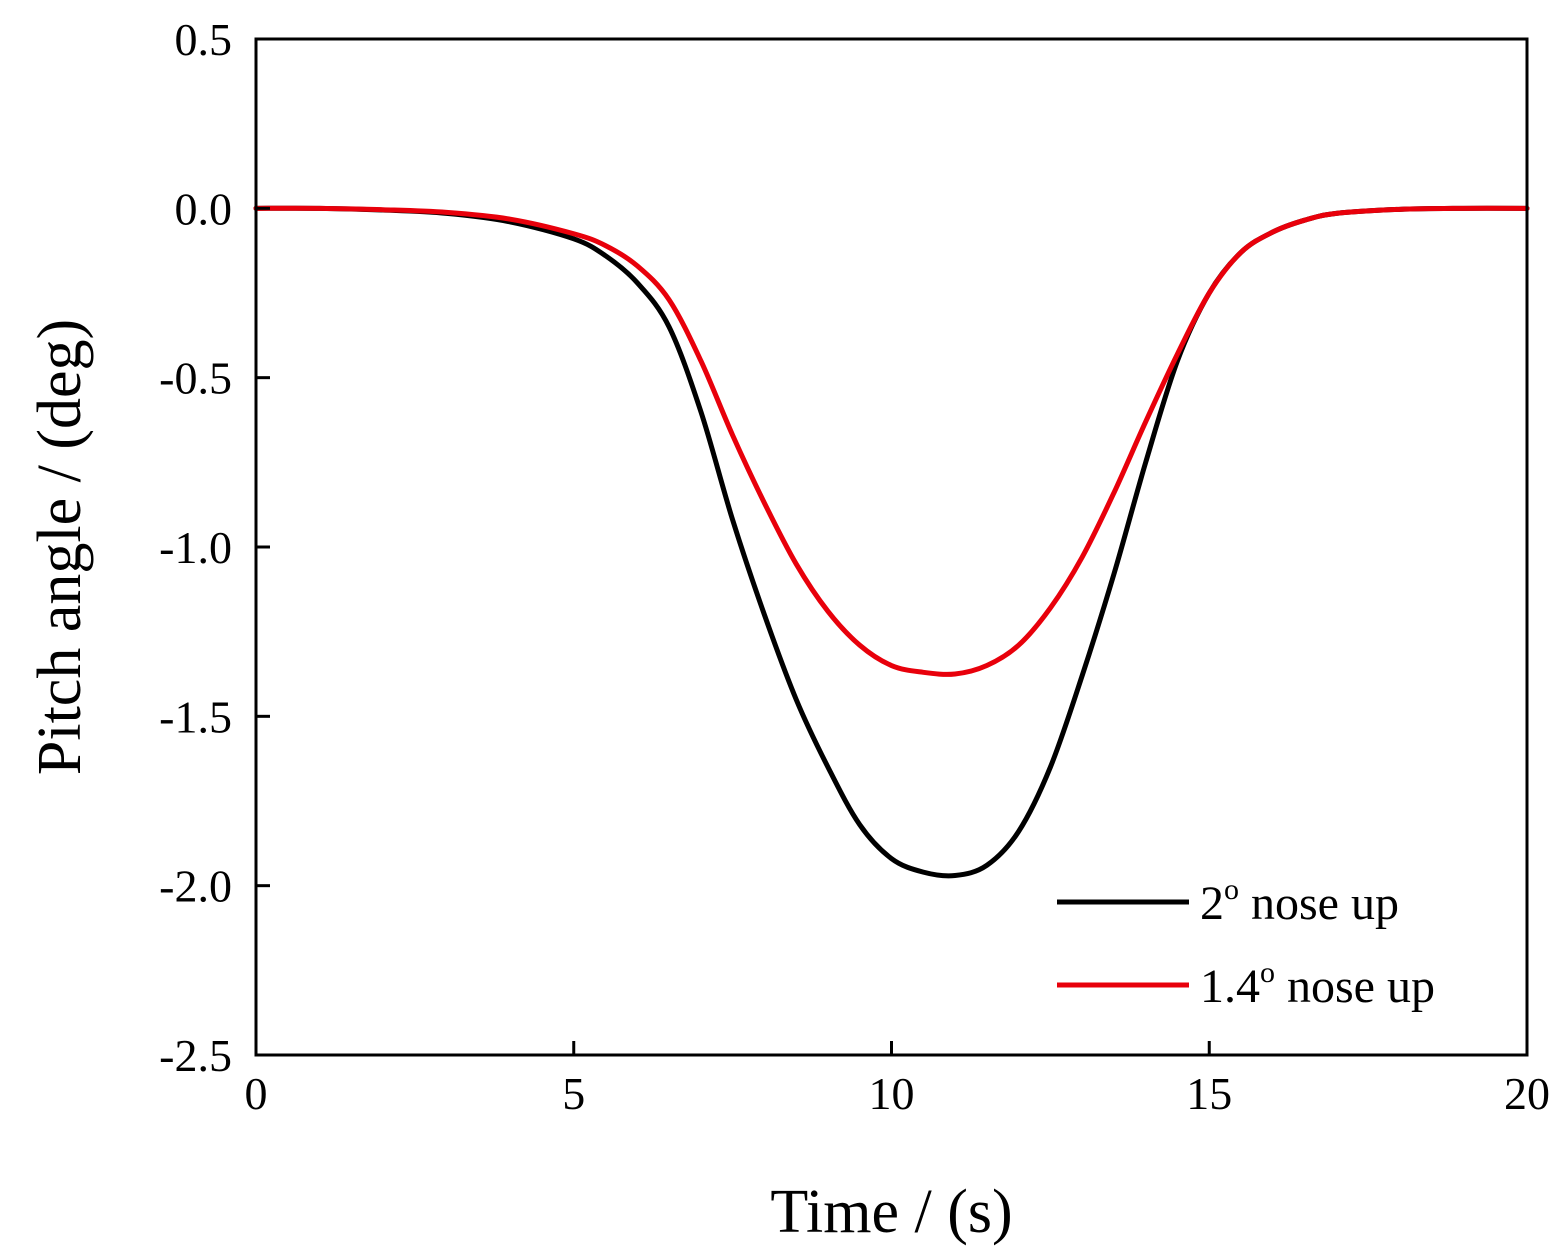 Image resolution: width=1567 pixels, height=1251 pixels. What do you see at coordinates (892, 1093) in the screenshot?
I see `x-tick-label: 10` at bounding box center [892, 1093].